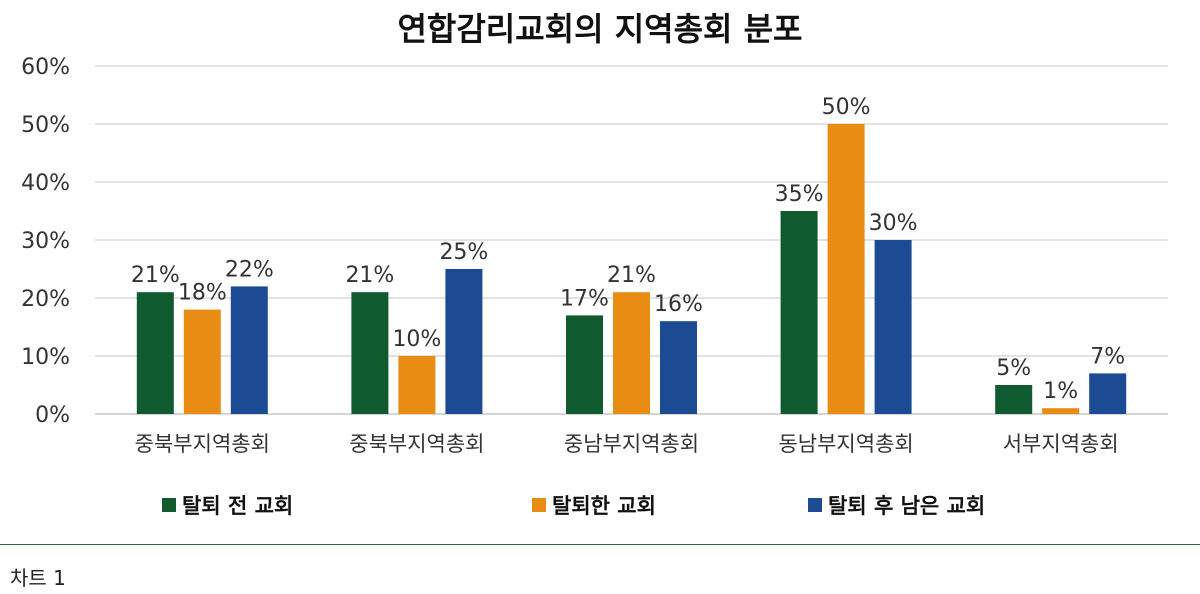  Describe the element at coordinates (906, 506) in the screenshot. I see `legend-label: 탈퇴 후 남은 교회` at that location.